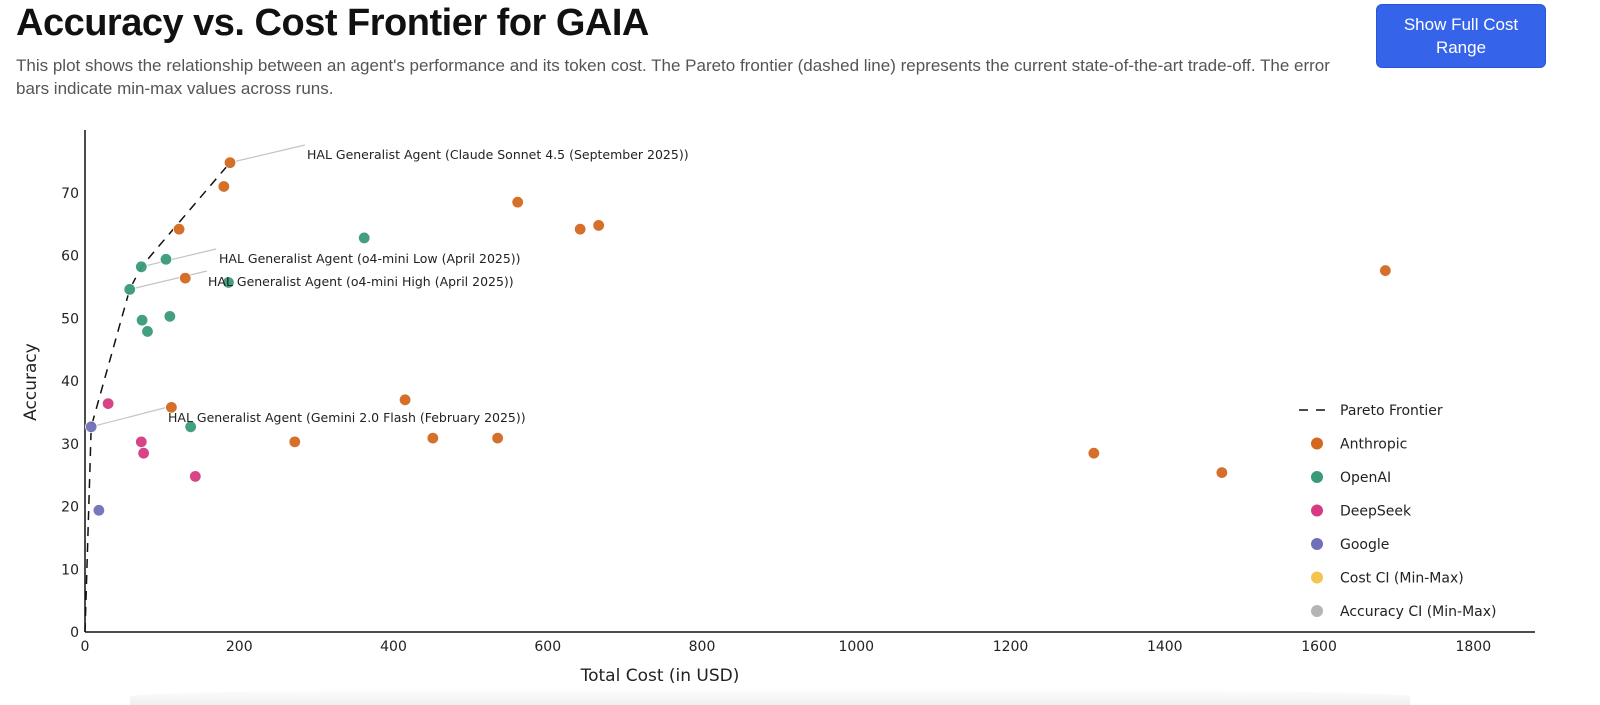 This screenshot has width=1600, height=705. Describe the element at coordinates (1317, 577) in the screenshot. I see `legend-swatch-cost-ci-min-max` at that location.